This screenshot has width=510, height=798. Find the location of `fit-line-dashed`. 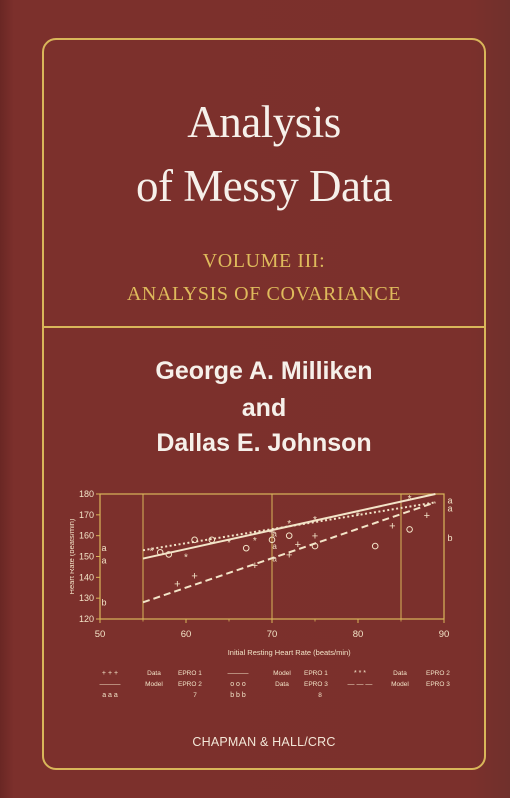

fit-line-dashed is located at coordinates (289, 552).